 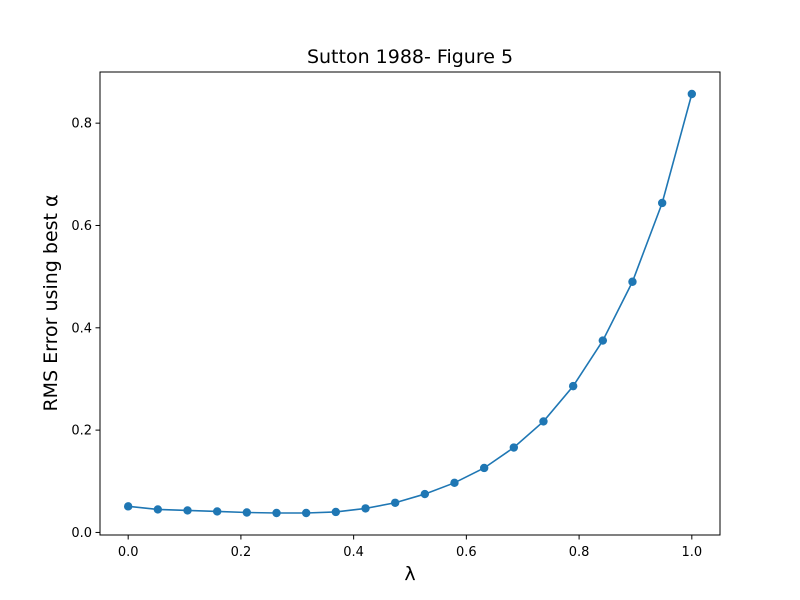 I want to click on y-tick-label: 0.0, so click(x=81, y=533).